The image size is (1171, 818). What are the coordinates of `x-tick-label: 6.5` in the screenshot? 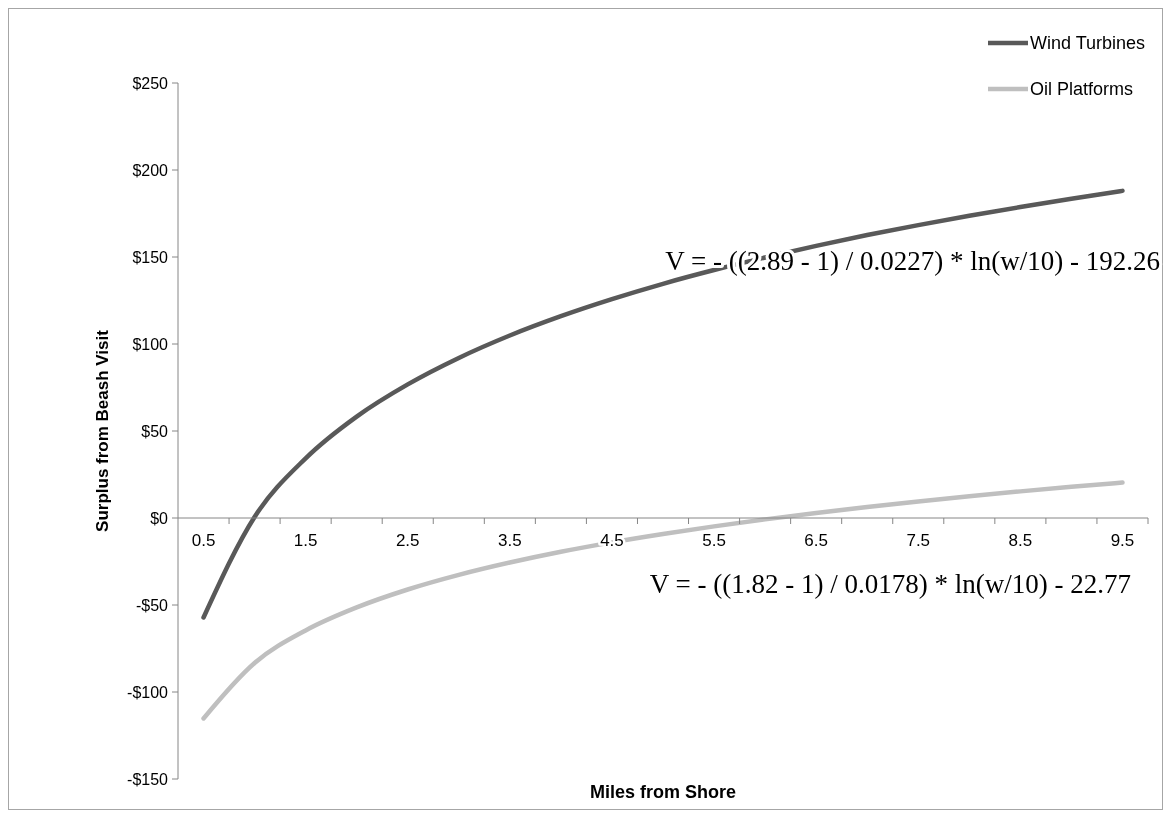 It's located at (816, 540).